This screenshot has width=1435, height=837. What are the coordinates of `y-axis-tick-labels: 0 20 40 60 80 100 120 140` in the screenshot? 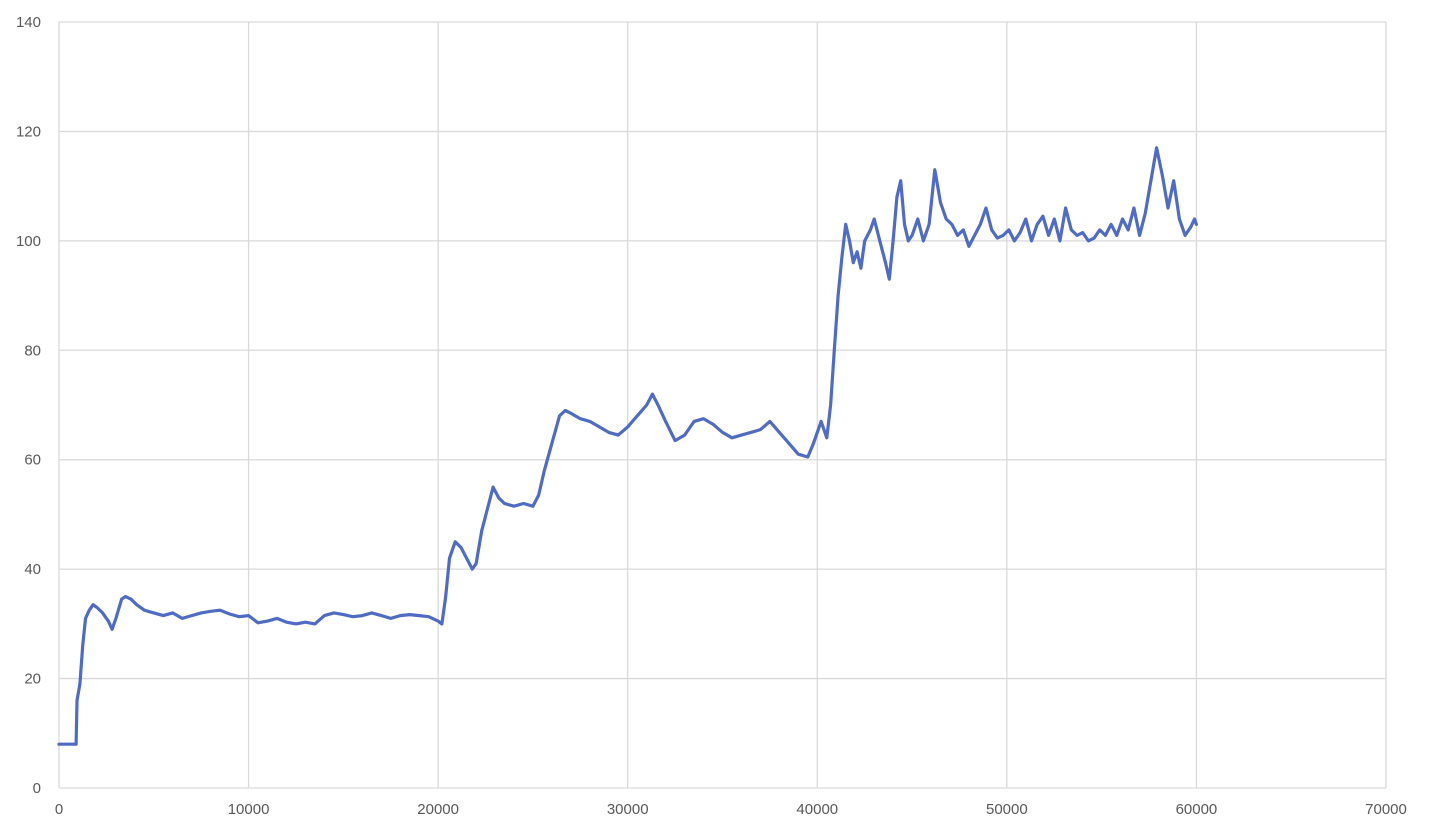 It's located at (28, 405).